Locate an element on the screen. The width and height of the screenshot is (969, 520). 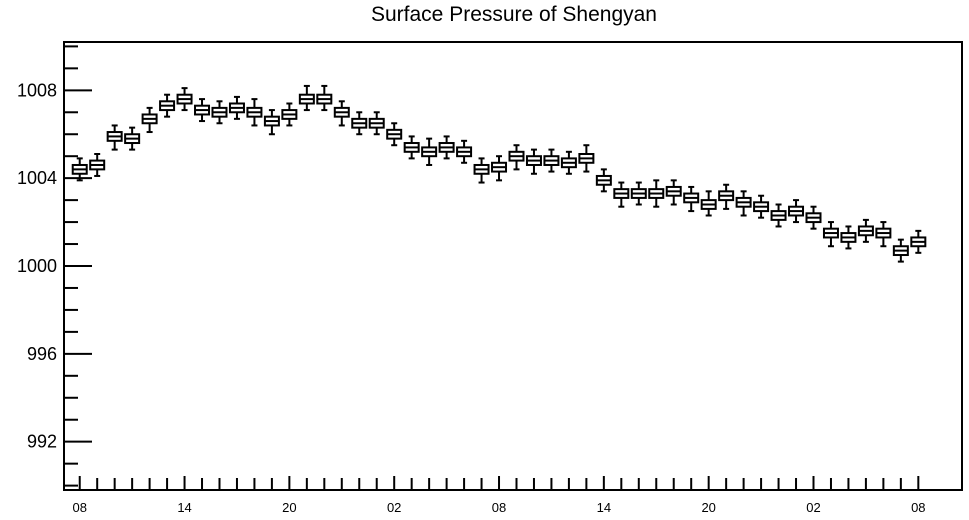
x-axis: 08 14 20 02 08 14 20 02 08 is located at coordinates (499, 495).